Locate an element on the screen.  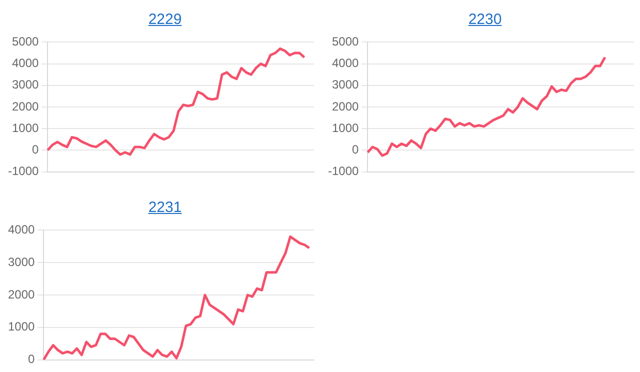
chart-title: 2231 is located at coordinates (165, 208).